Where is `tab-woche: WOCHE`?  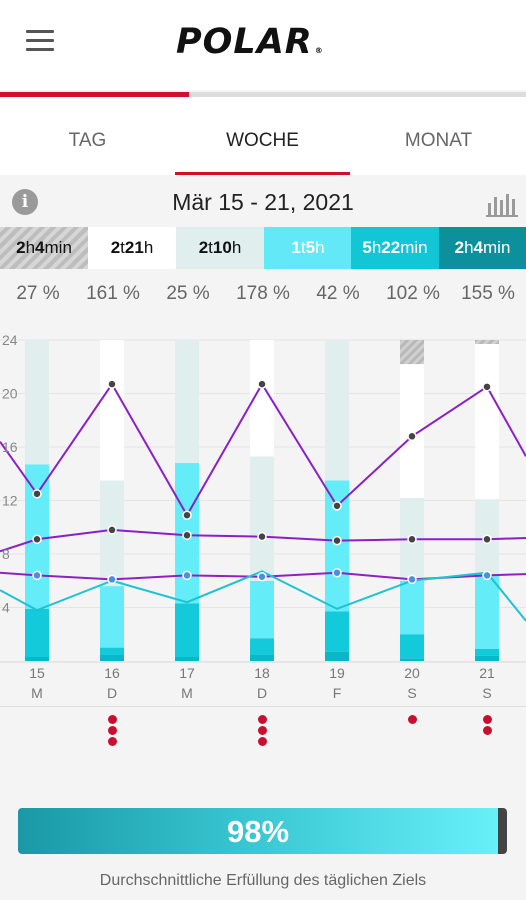
tab-woche: WOCHE is located at coordinates (262, 136).